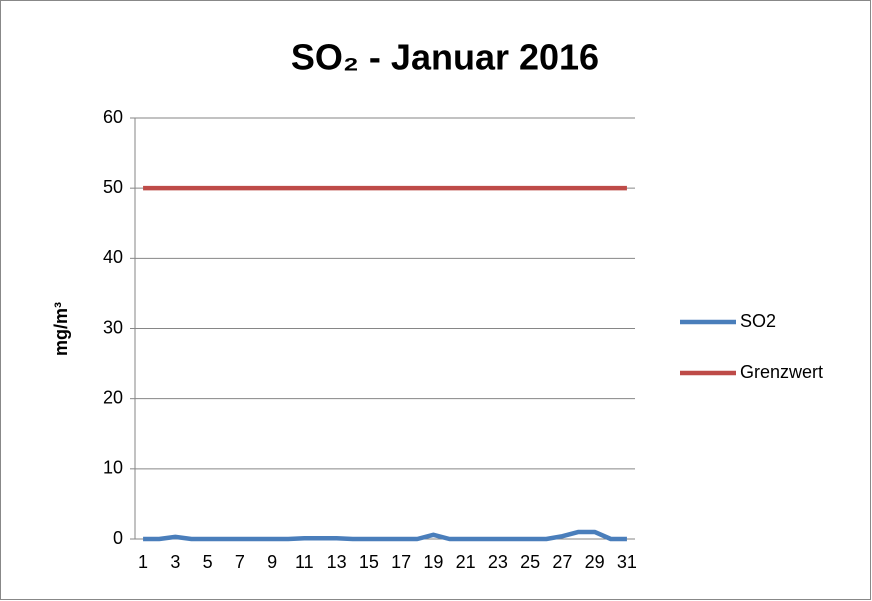 The width and height of the screenshot is (872, 601). I want to click on y-tick-label: 10, so click(113, 468).